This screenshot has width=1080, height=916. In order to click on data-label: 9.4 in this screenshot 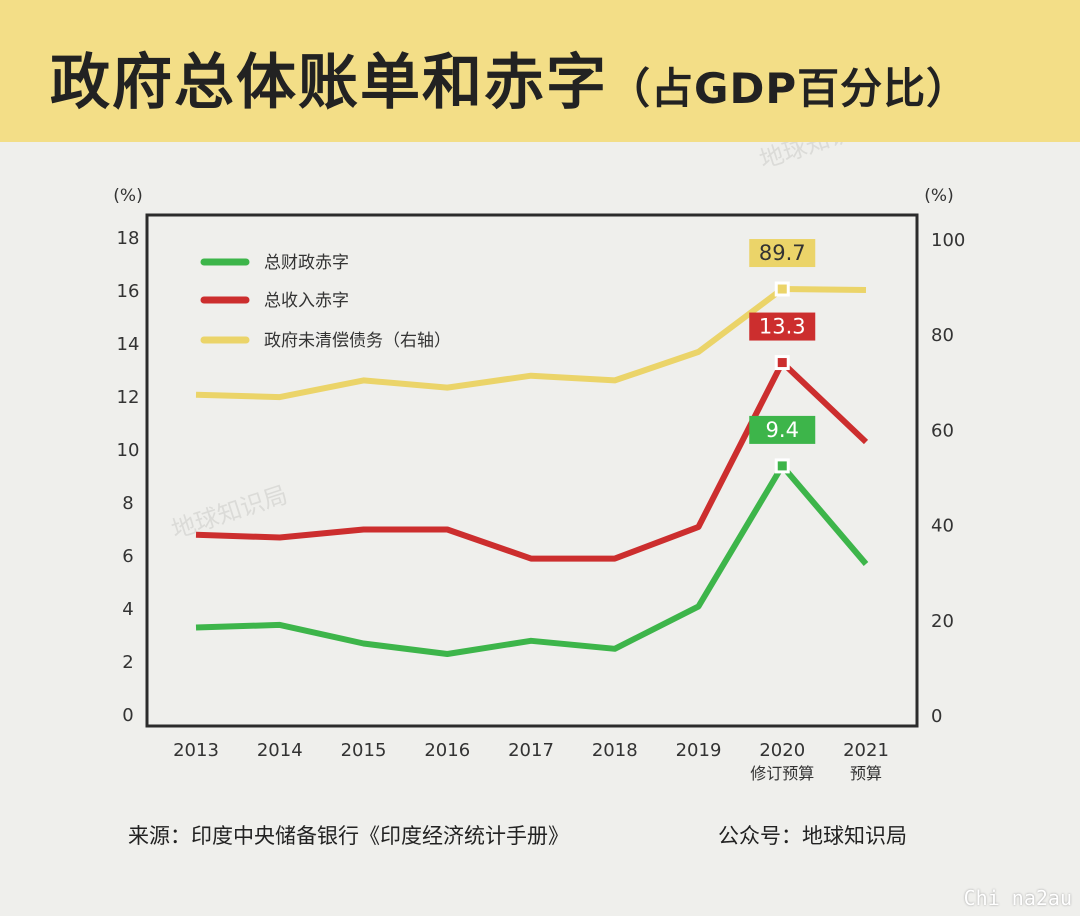, I will do `click(782, 430)`.